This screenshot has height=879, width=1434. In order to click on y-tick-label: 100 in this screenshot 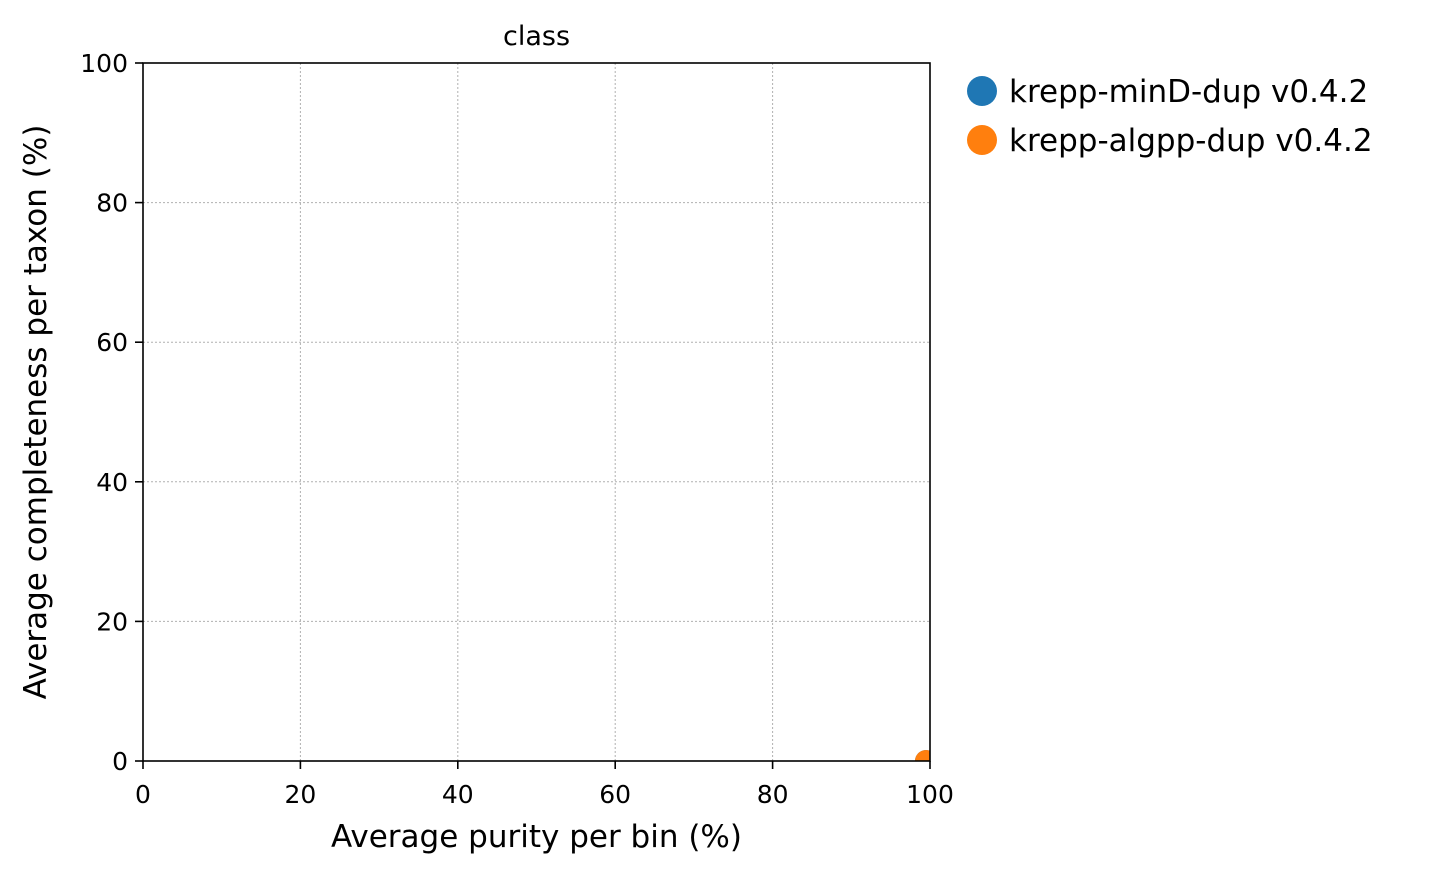, I will do `click(104, 63)`.